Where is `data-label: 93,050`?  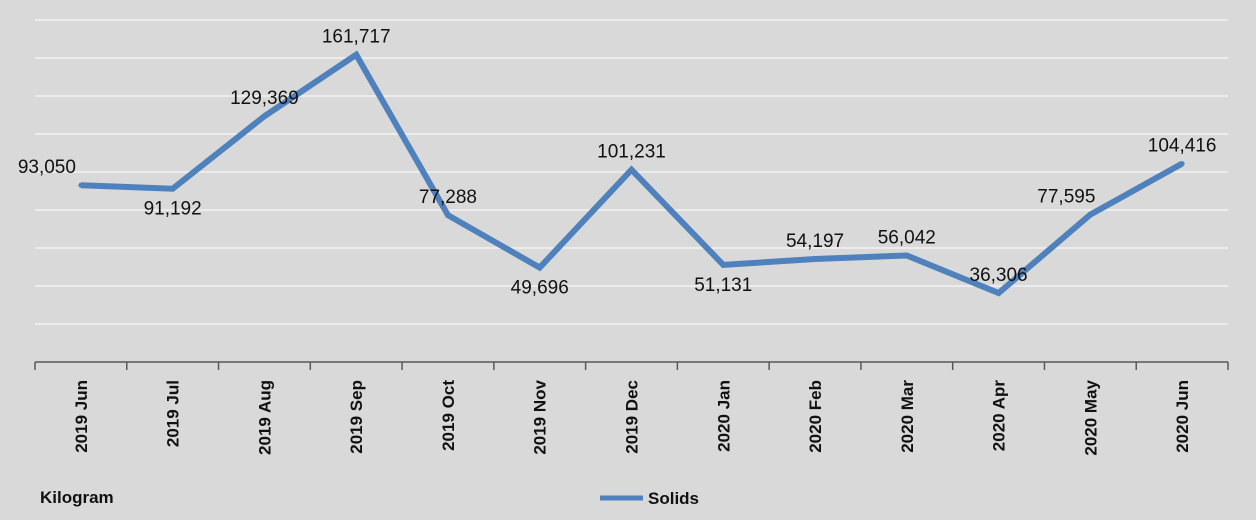 data-label: 93,050 is located at coordinates (47, 167).